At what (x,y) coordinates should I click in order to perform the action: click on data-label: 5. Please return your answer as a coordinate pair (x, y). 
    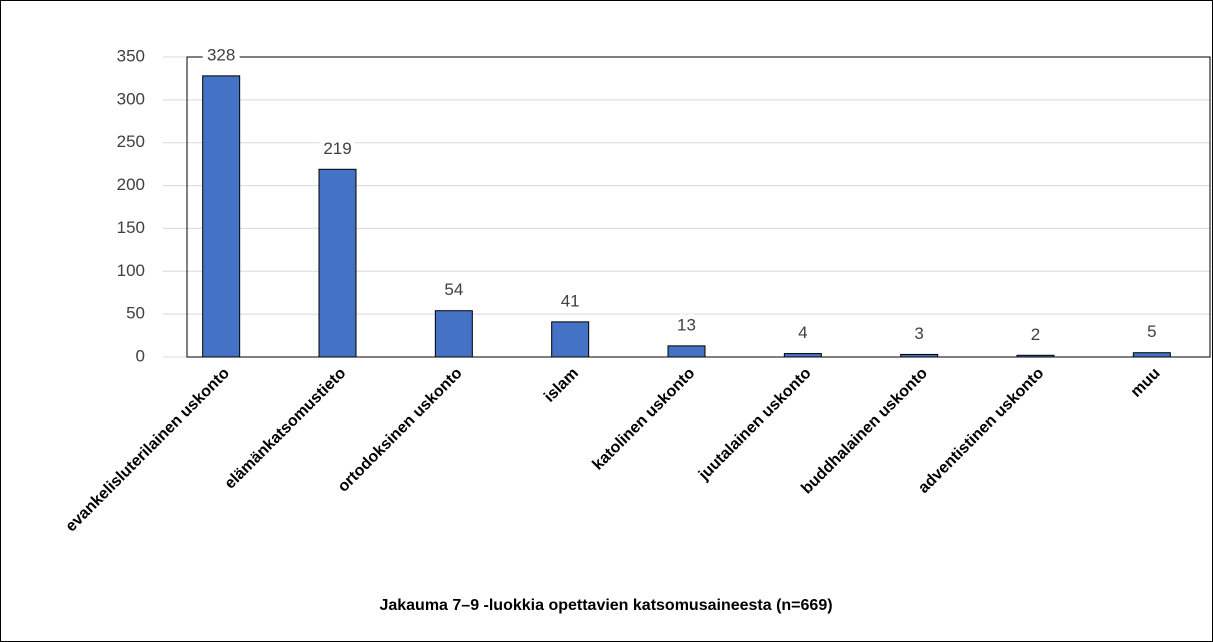
    Looking at the image, I should click on (1151, 331).